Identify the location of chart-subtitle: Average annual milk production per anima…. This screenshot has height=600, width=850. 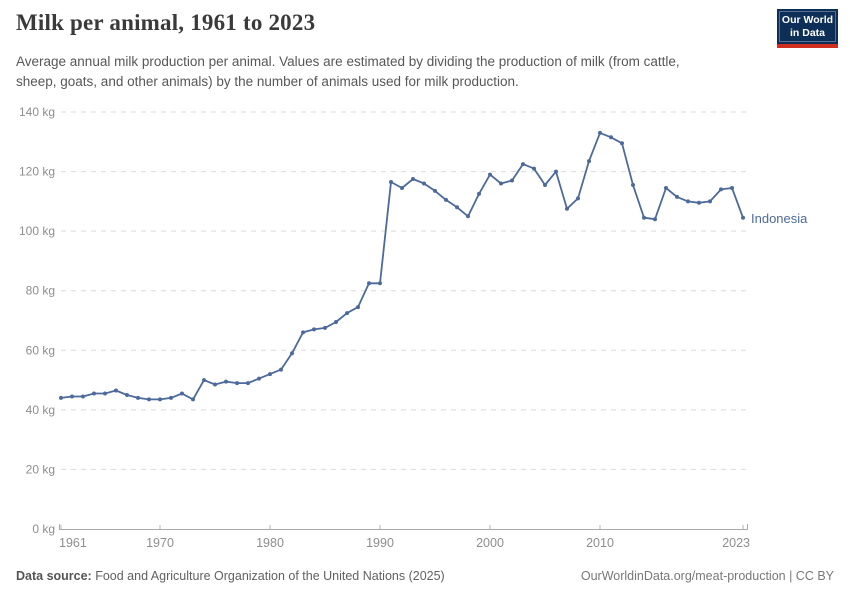
(348, 71).